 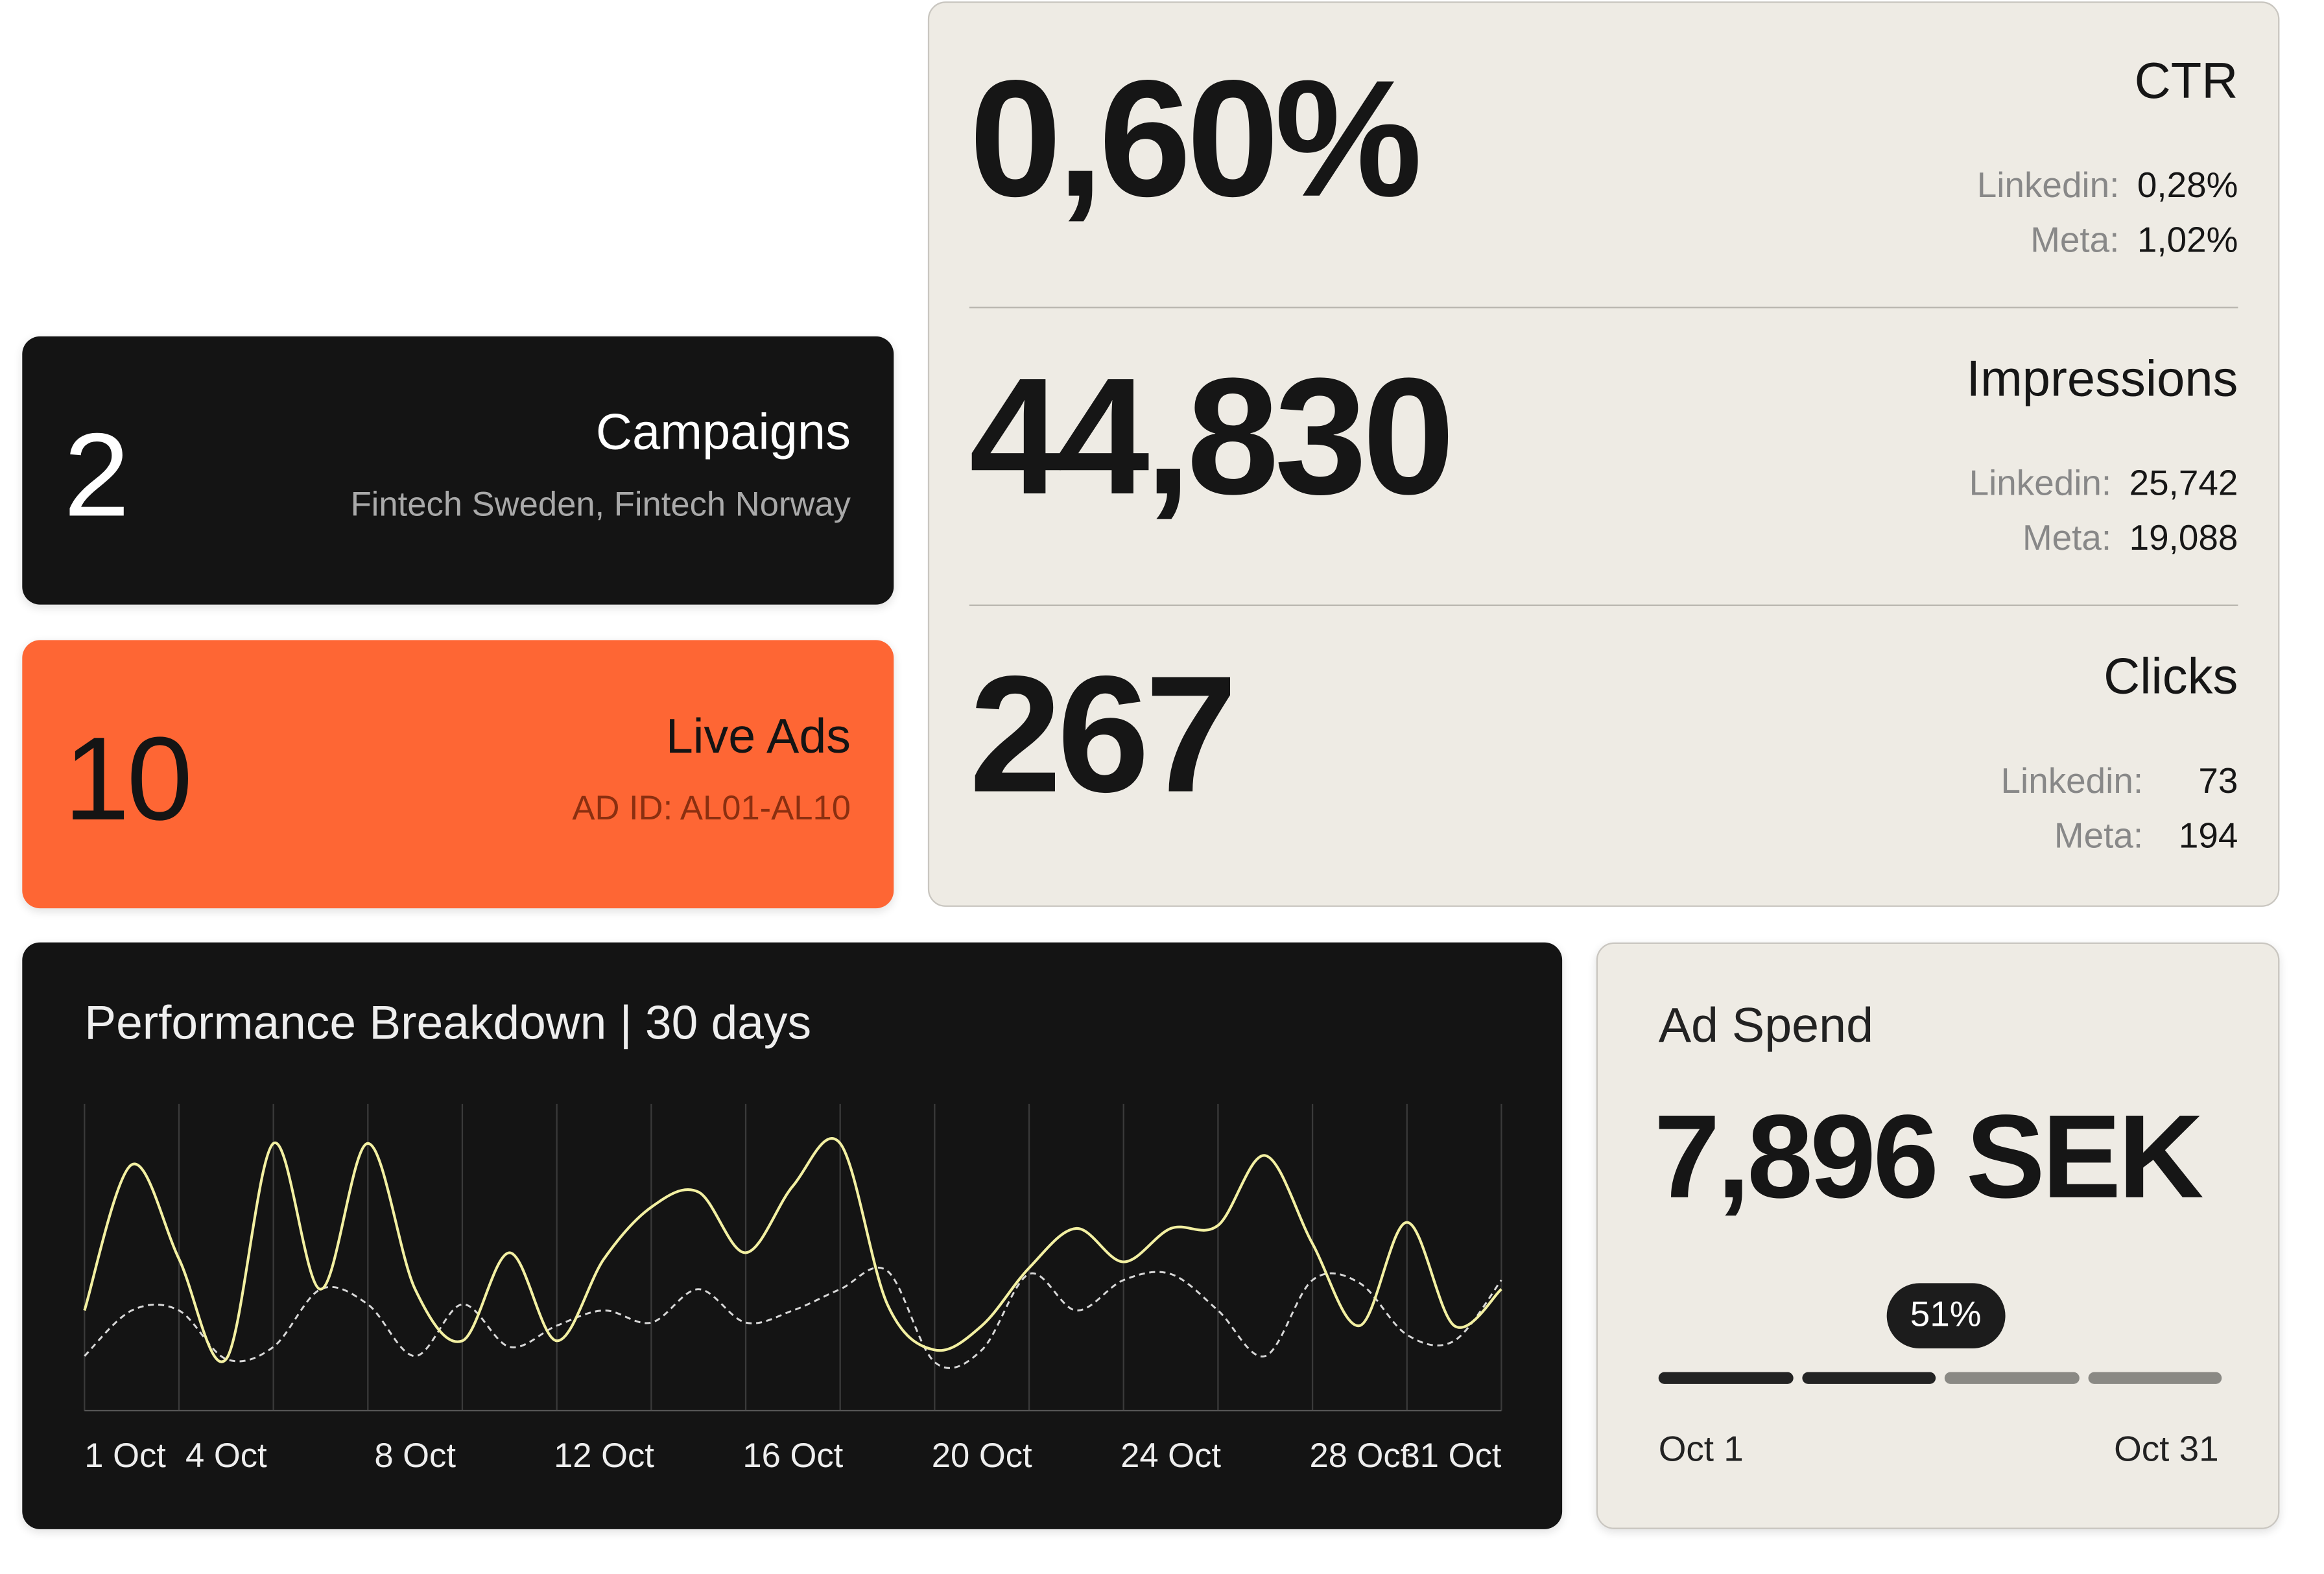 What do you see at coordinates (758, 736) in the screenshot?
I see `live-ads-label: Live Ads` at bounding box center [758, 736].